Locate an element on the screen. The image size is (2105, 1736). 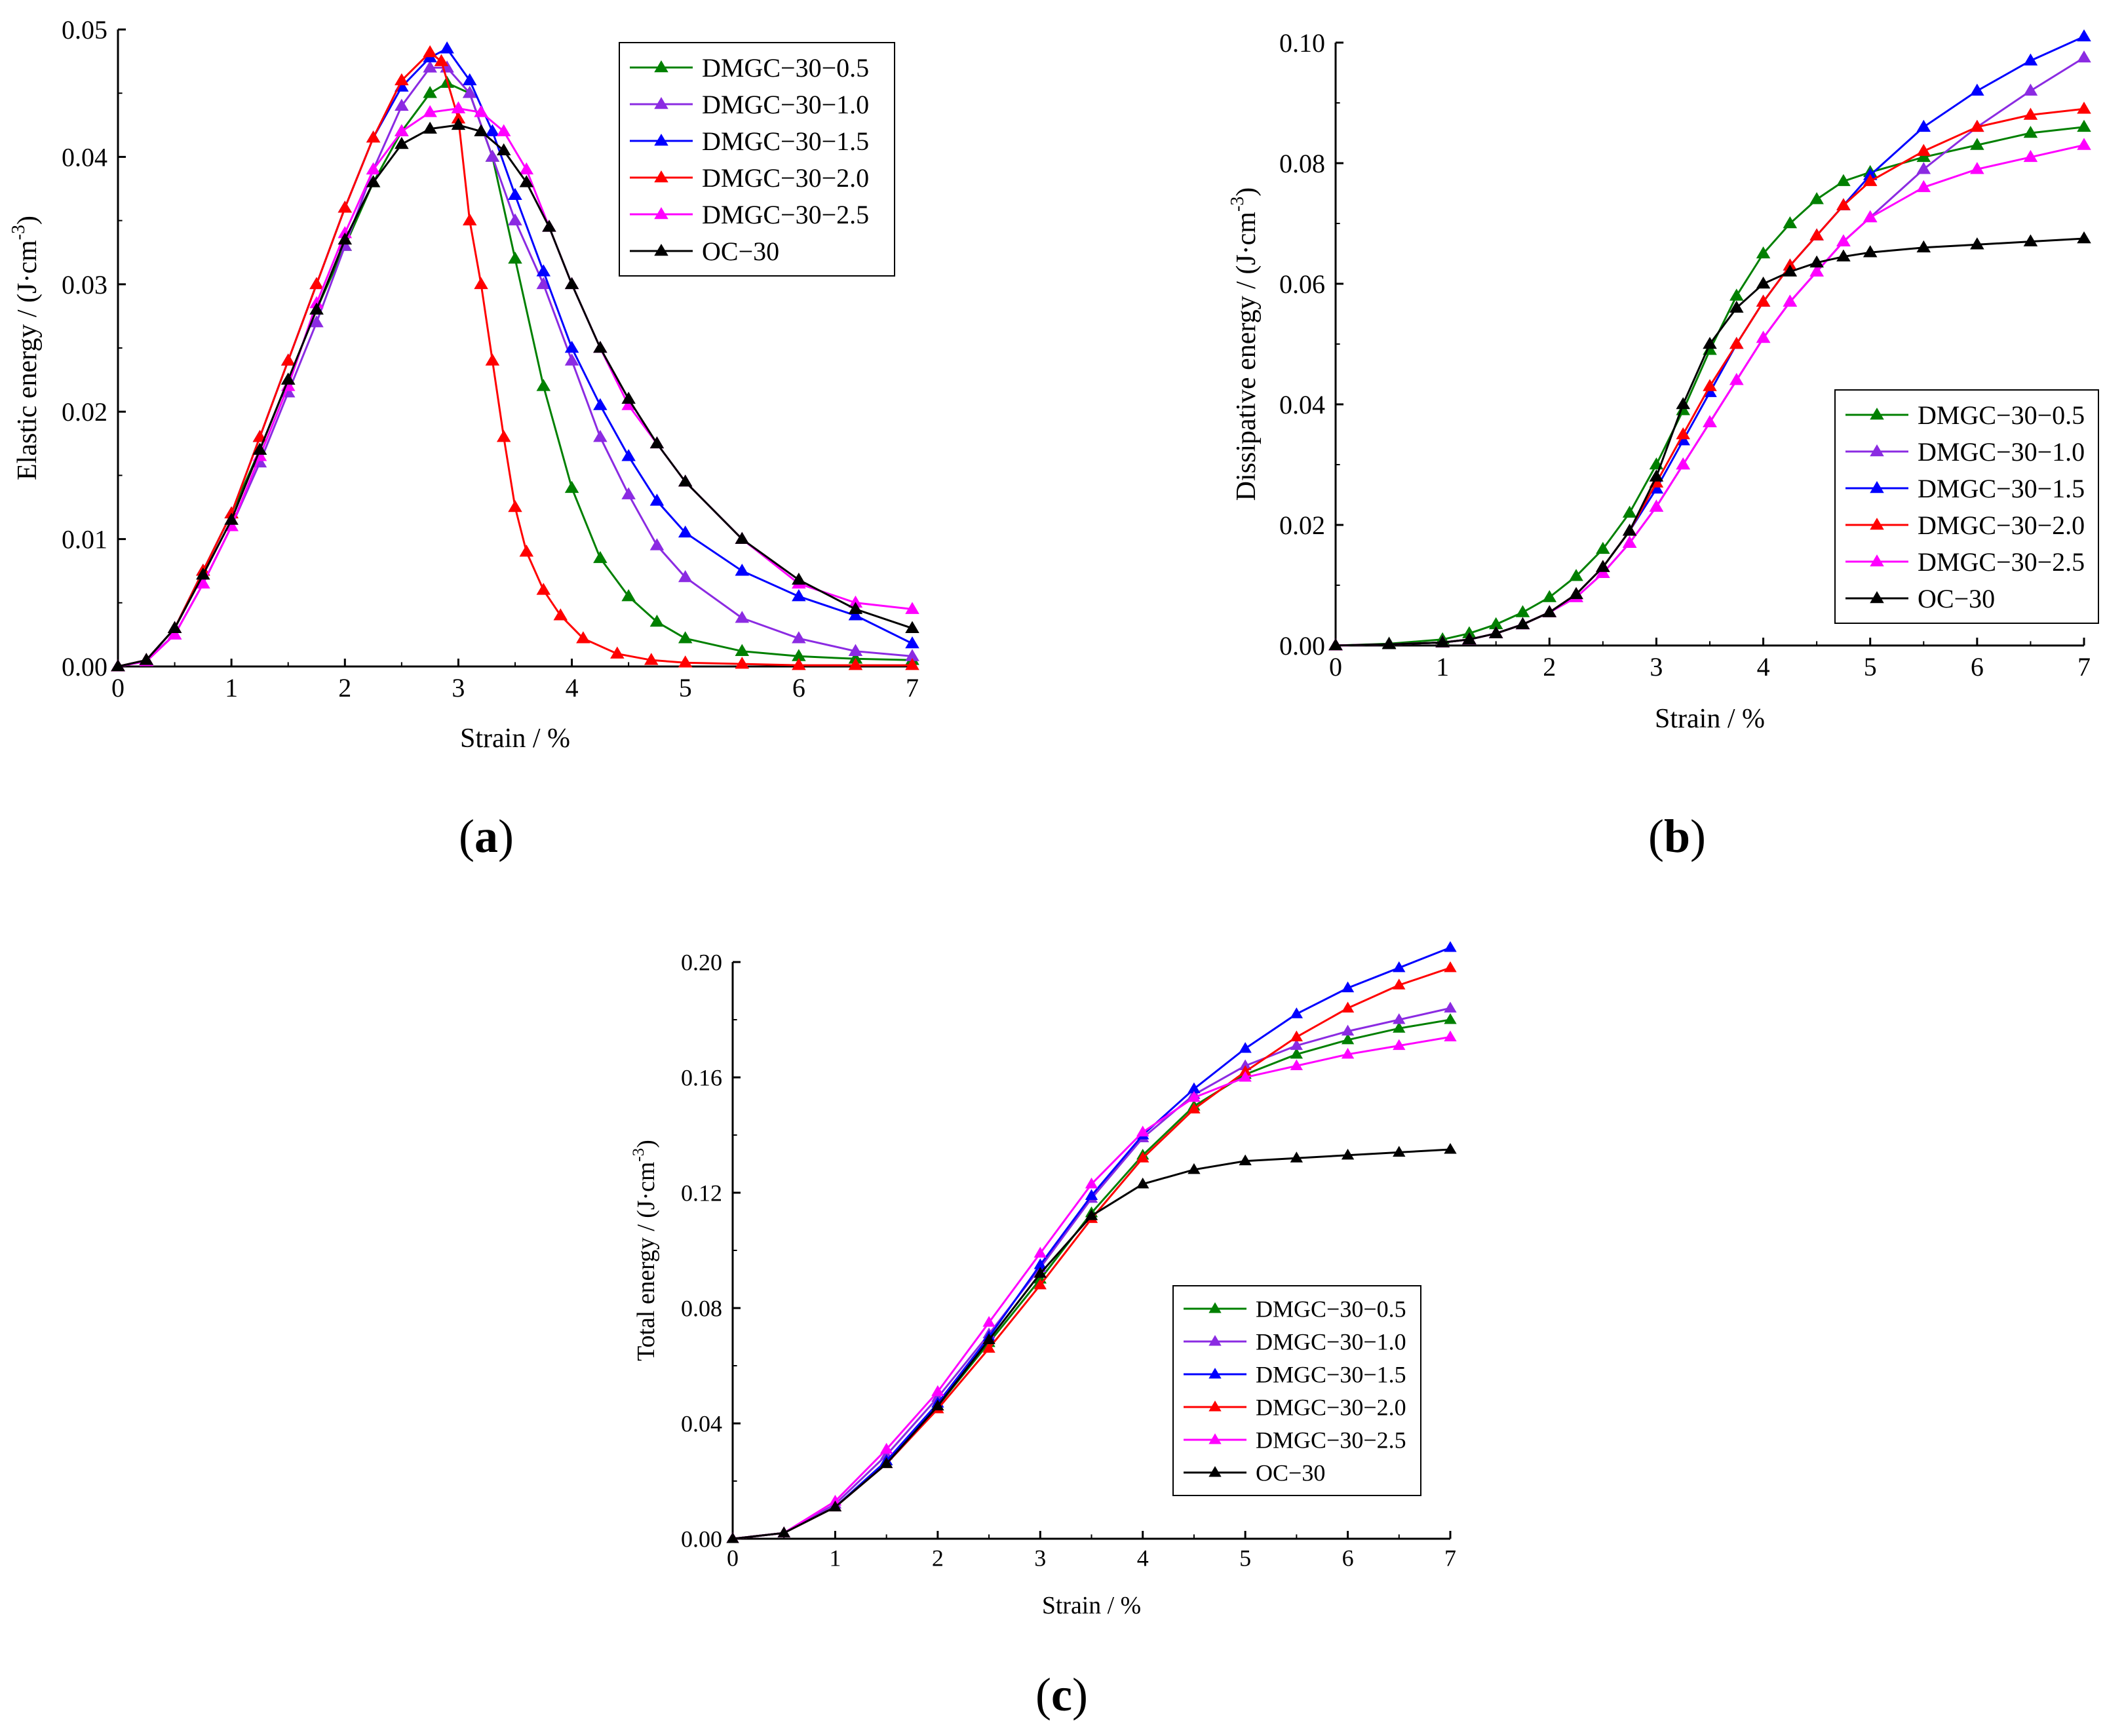
y-tick-label: 0.05 is located at coordinates (84, 30).